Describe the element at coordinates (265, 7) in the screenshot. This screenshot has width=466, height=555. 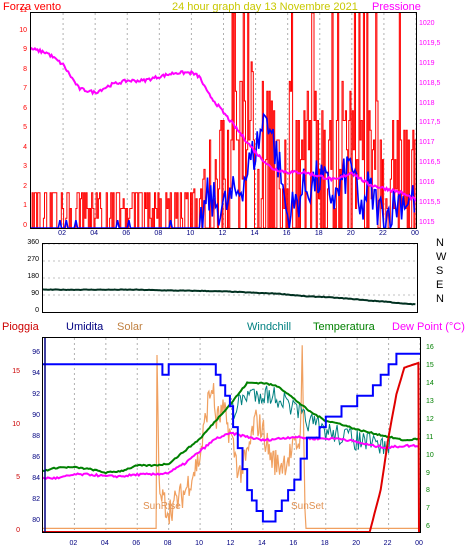
I see `chart-title: 24 hour graph day 13 Novembre 2021` at that location.